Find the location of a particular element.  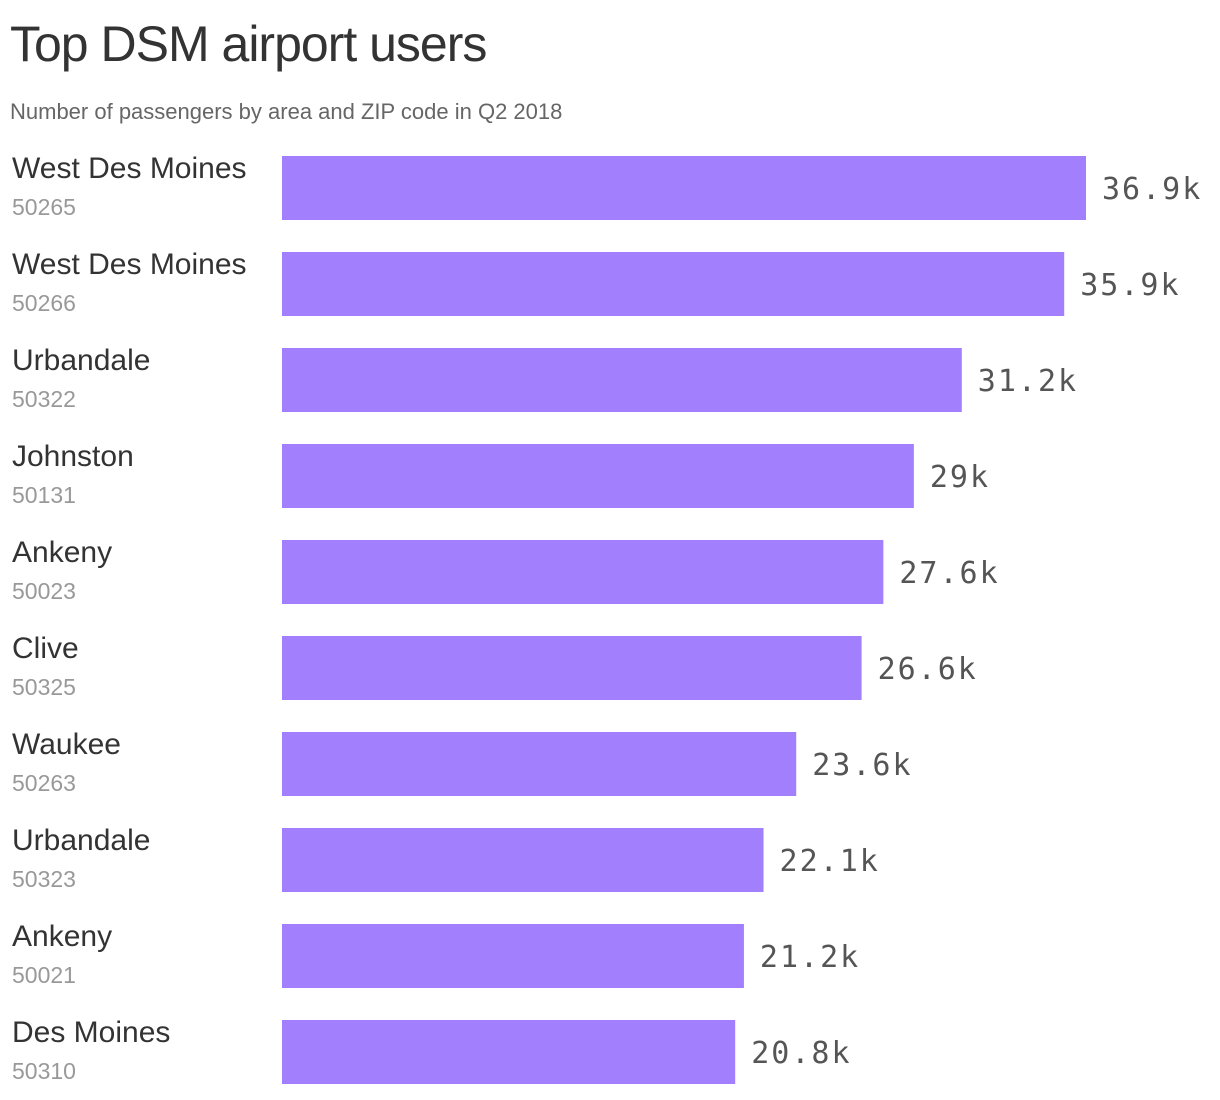

bar-row: Ankeny 50021 21.2k is located at coordinates (436, 954).